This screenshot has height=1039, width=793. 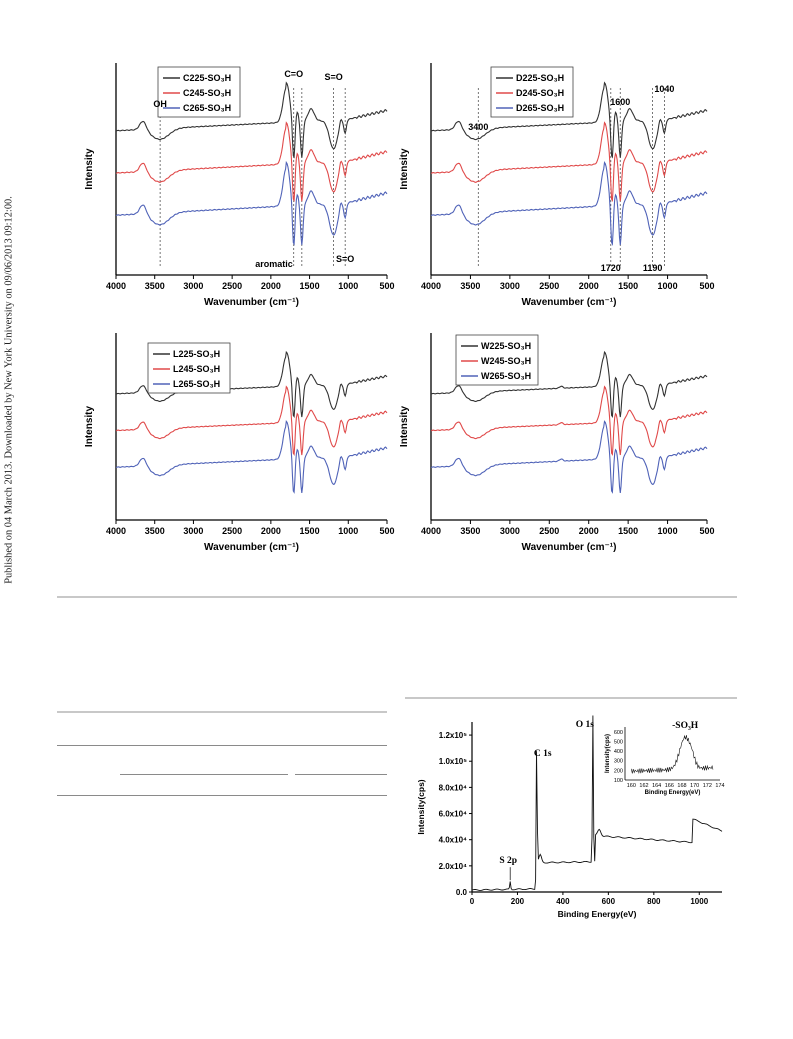 What do you see at coordinates (719, 786) in the screenshot?
I see `inset-x-tick-label: 174` at bounding box center [719, 786].